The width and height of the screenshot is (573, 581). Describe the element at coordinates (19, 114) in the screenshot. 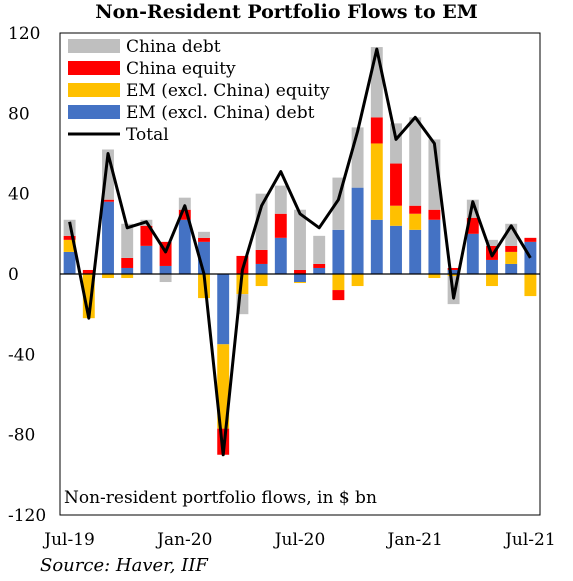

I see `y-tick-label: 80` at that location.